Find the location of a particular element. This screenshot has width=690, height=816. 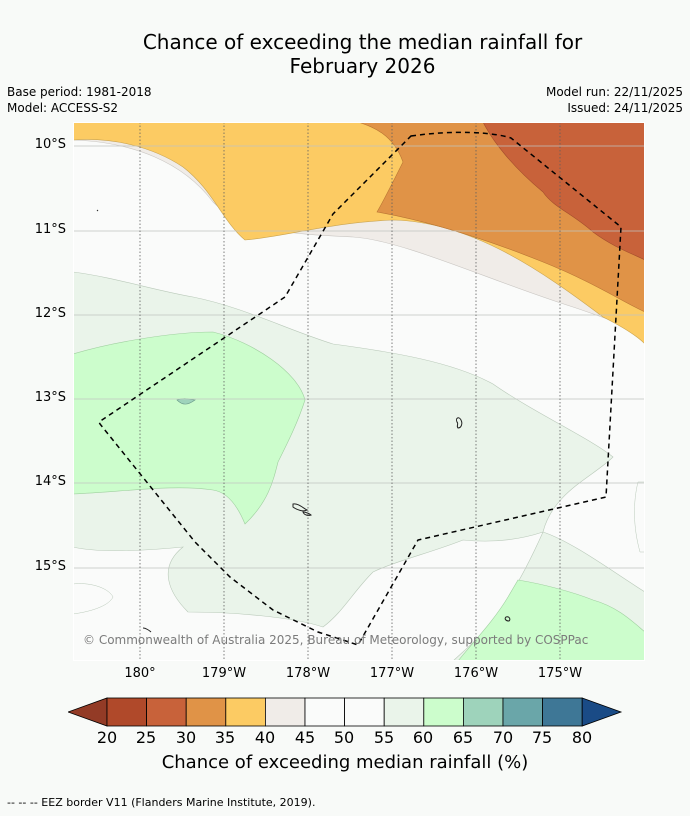

cb-tick-80: 80 is located at coordinates (582, 737).